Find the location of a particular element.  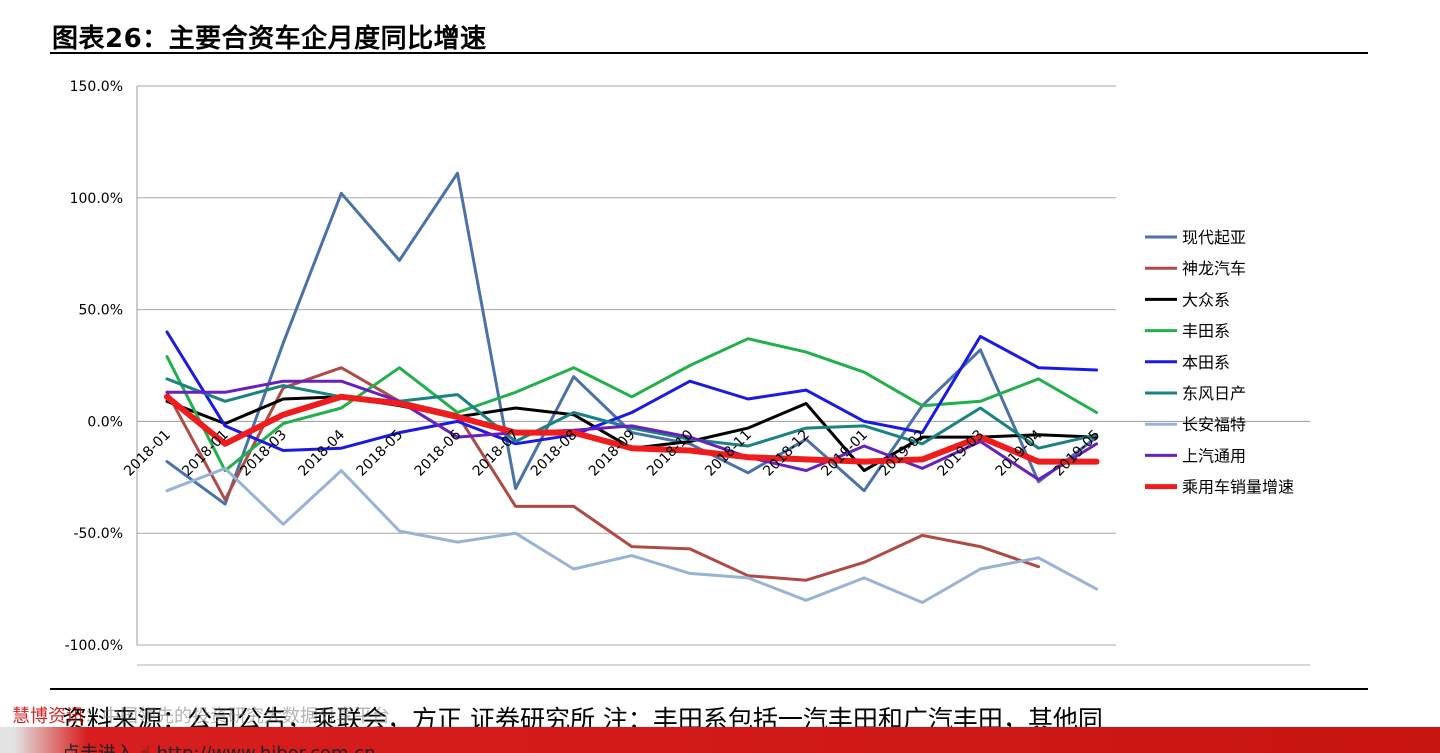

banner-link-label: 点击进入 is located at coordinates (98, 748).